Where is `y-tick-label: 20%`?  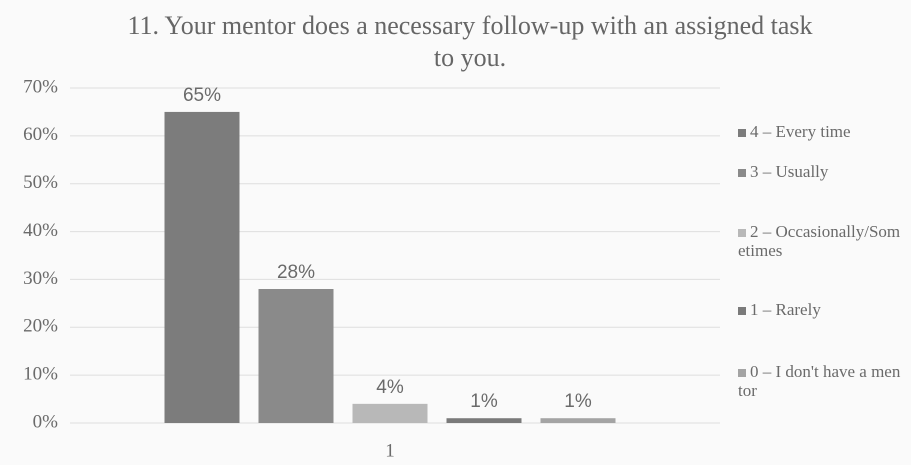 y-tick-label: 20% is located at coordinates (40, 326).